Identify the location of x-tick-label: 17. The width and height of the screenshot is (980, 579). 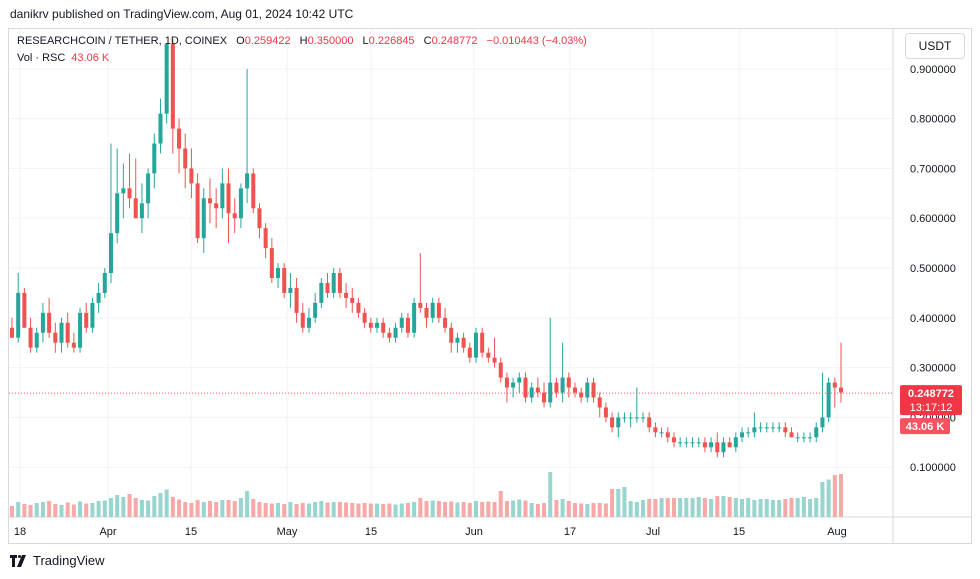
(570, 532).